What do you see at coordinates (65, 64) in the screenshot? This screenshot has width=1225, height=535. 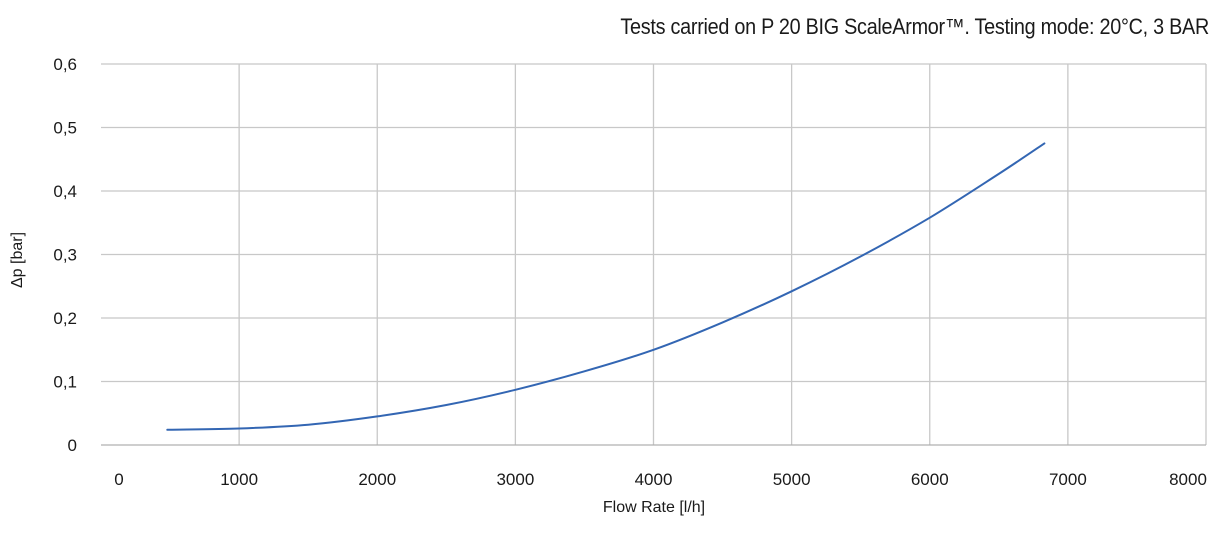 I see `y-tick-label: 0,6` at bounding box center [65, 64].